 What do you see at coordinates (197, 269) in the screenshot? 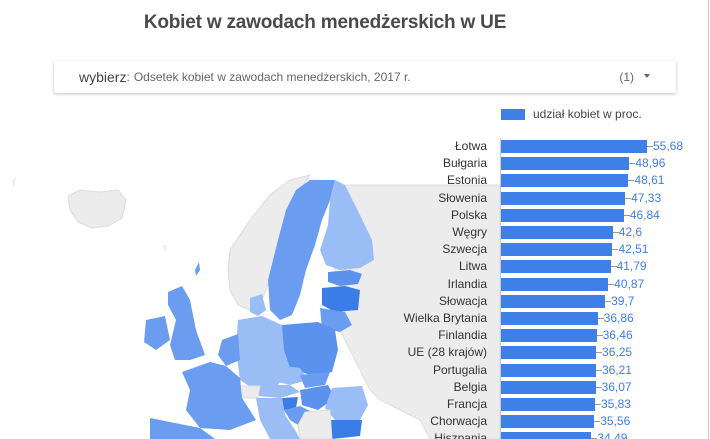
I see `map-region-shetland` at bounding box center [197, 269].